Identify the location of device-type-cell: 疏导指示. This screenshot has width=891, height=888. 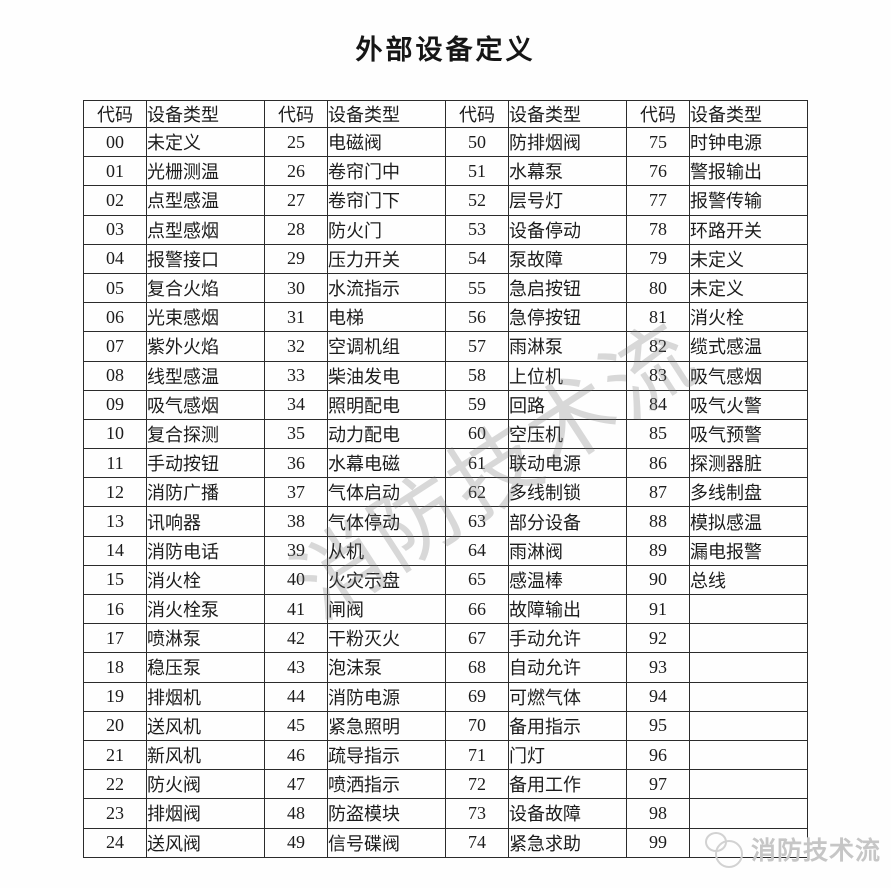
(386, 755).